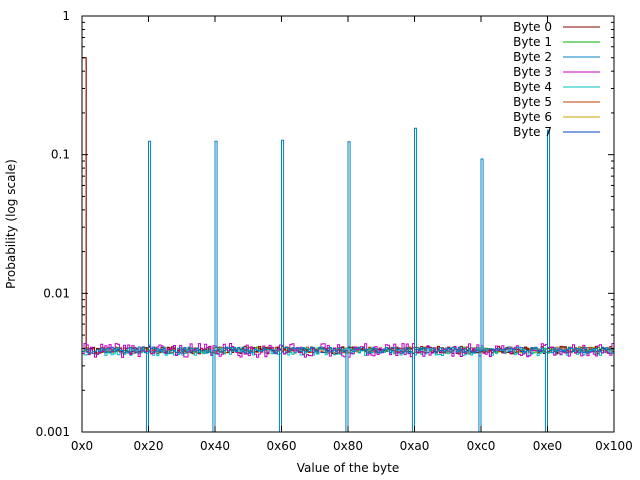  What do you see at coordinates (281, 446) in the screenshot?
I see `x-tick-label: 0x60` at bounding box center [281, 446].